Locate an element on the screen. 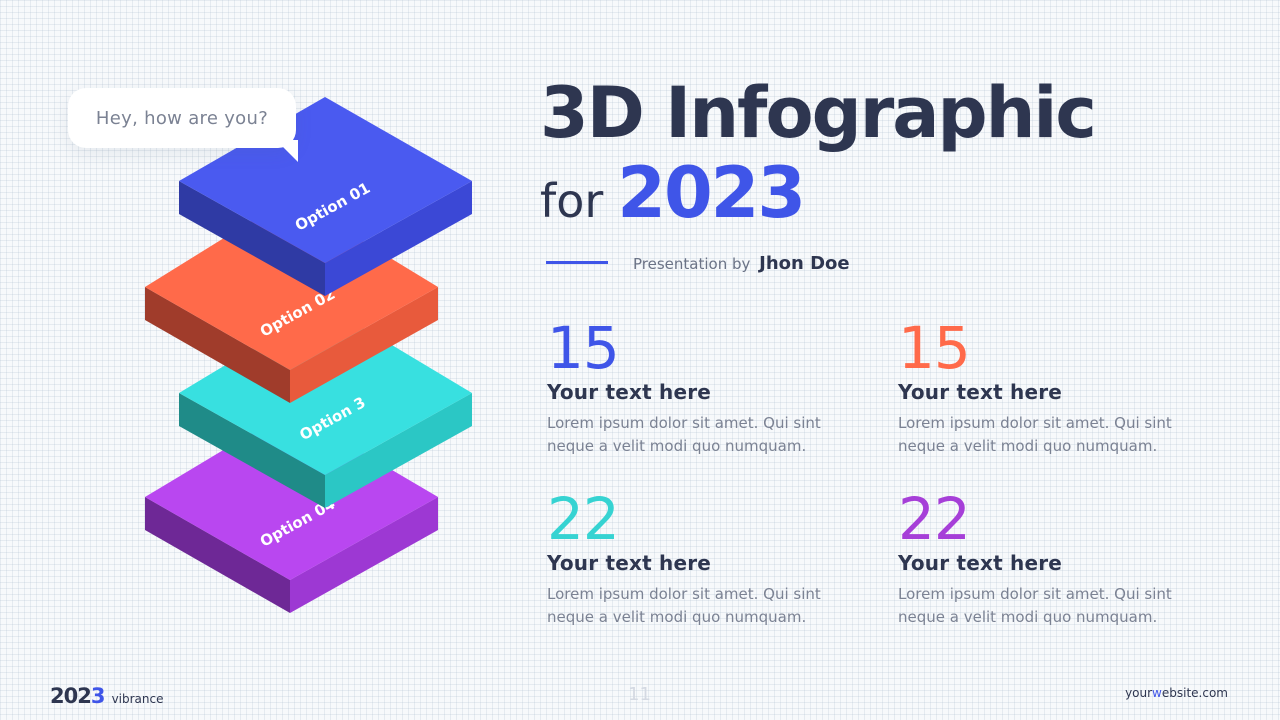  byline: Presentation by Jhon Doe is located at coordinates (741, 263).